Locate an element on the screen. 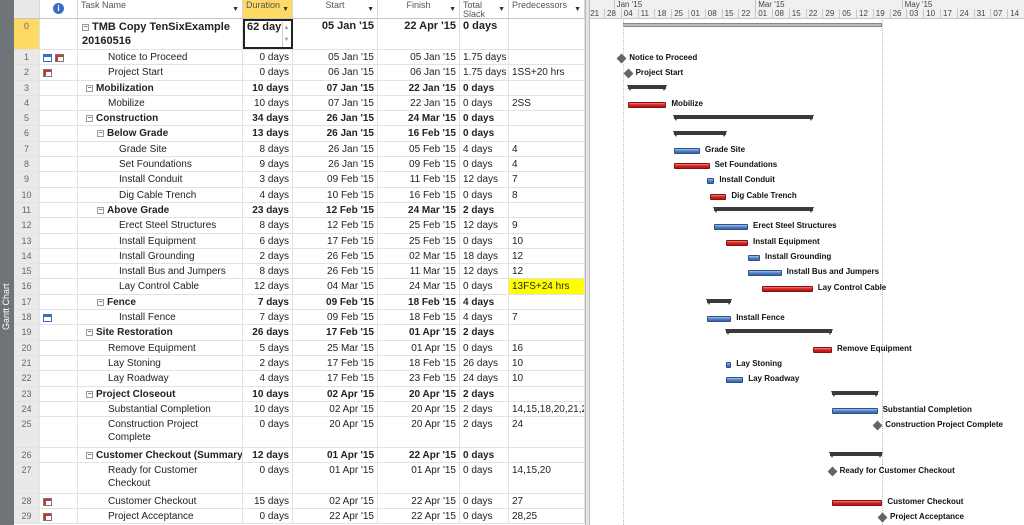 The width and height of the screenshot is (1024, 525). duration-cell: 4 days is located at coordinates (268, 194).